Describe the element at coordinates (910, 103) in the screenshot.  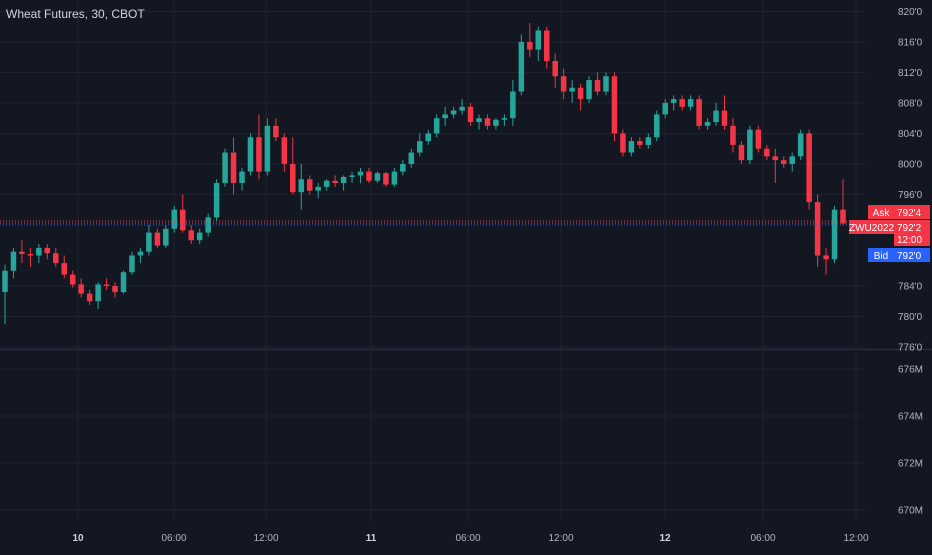
I see `price-tick-label: 808'0` at that location.